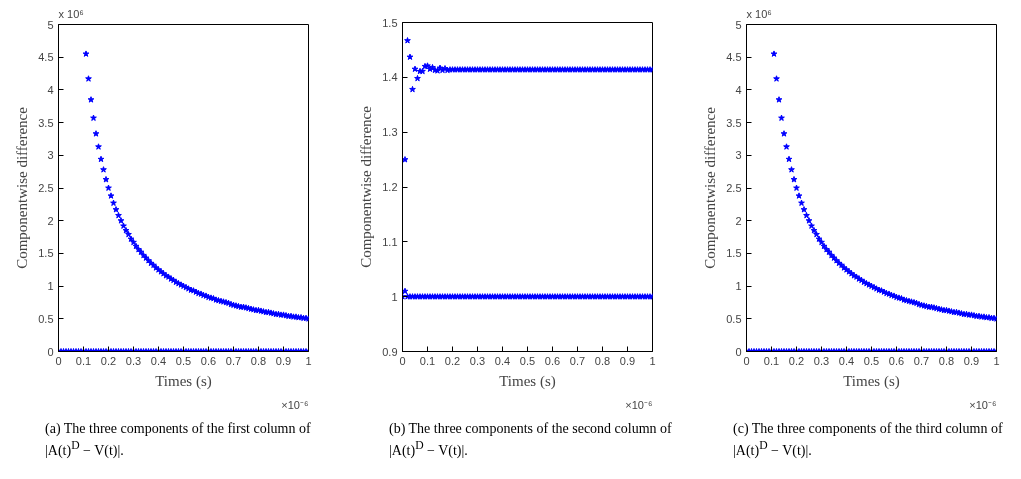 This screenshot has width=1021, height=479. Describe the element at coordinates (390, 351) in the screenshot. I see `y-tick-label: 0.9` at that location.